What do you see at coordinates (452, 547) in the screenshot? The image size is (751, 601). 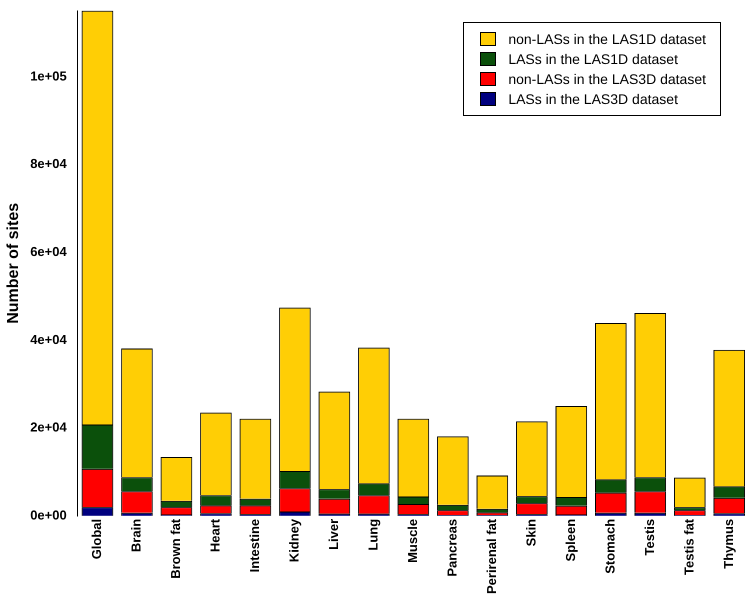 I see `x-tick-label: Pancreas` at bounding box center [452, 547].